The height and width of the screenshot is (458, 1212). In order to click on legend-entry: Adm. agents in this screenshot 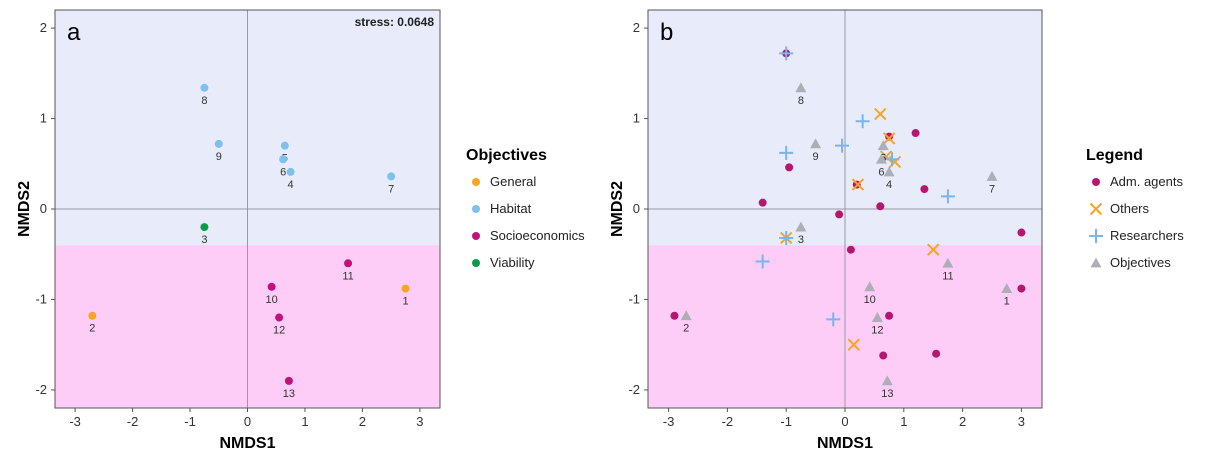, I will do `click(1146, 181)`.